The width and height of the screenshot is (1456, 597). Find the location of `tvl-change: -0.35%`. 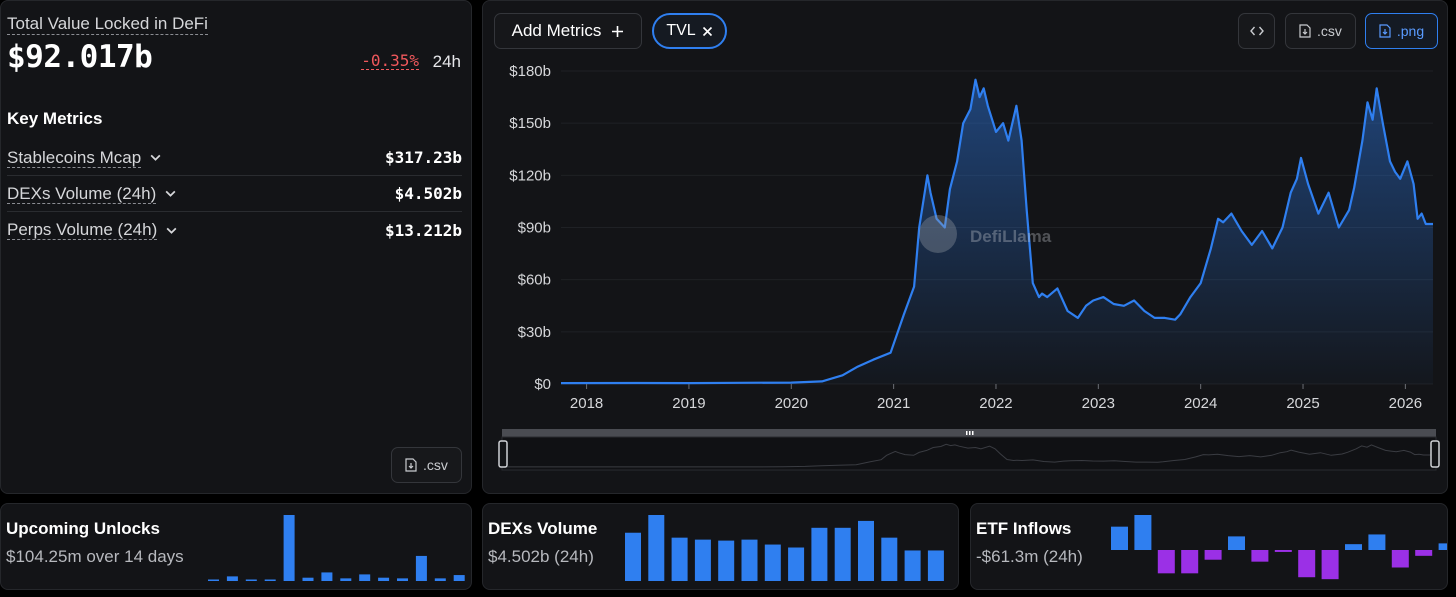

tvl-change: -0.35% is located at coordinates (390, 60).